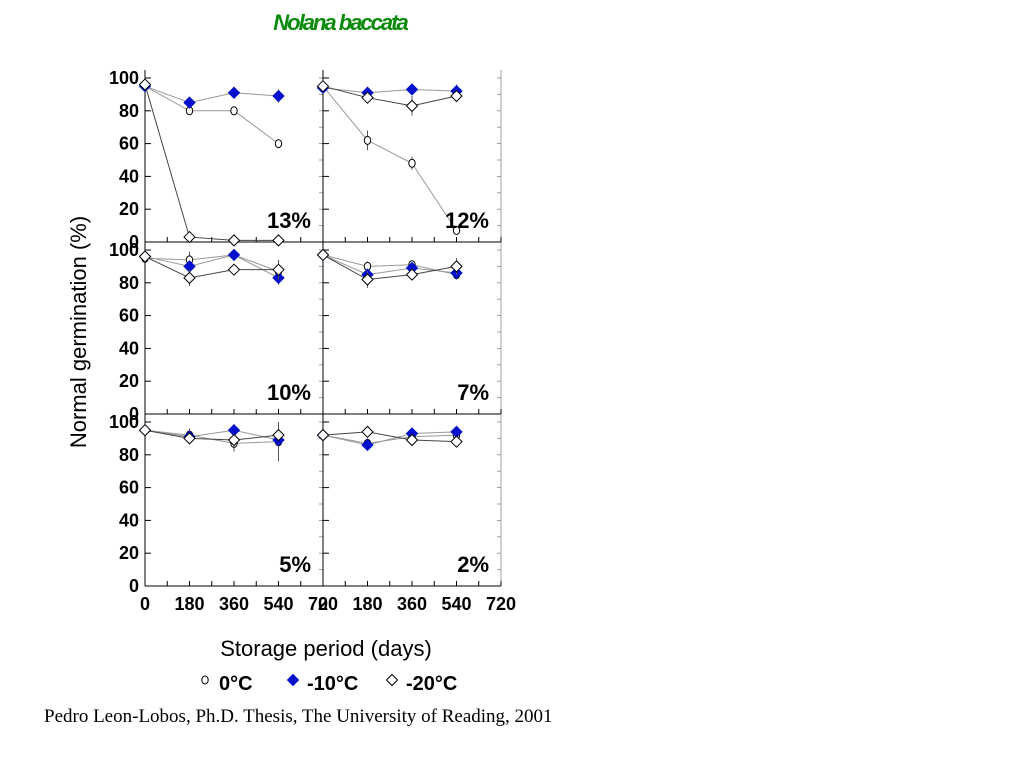  I want to click on panel-moisture-label: 2%, so click(473, 564).